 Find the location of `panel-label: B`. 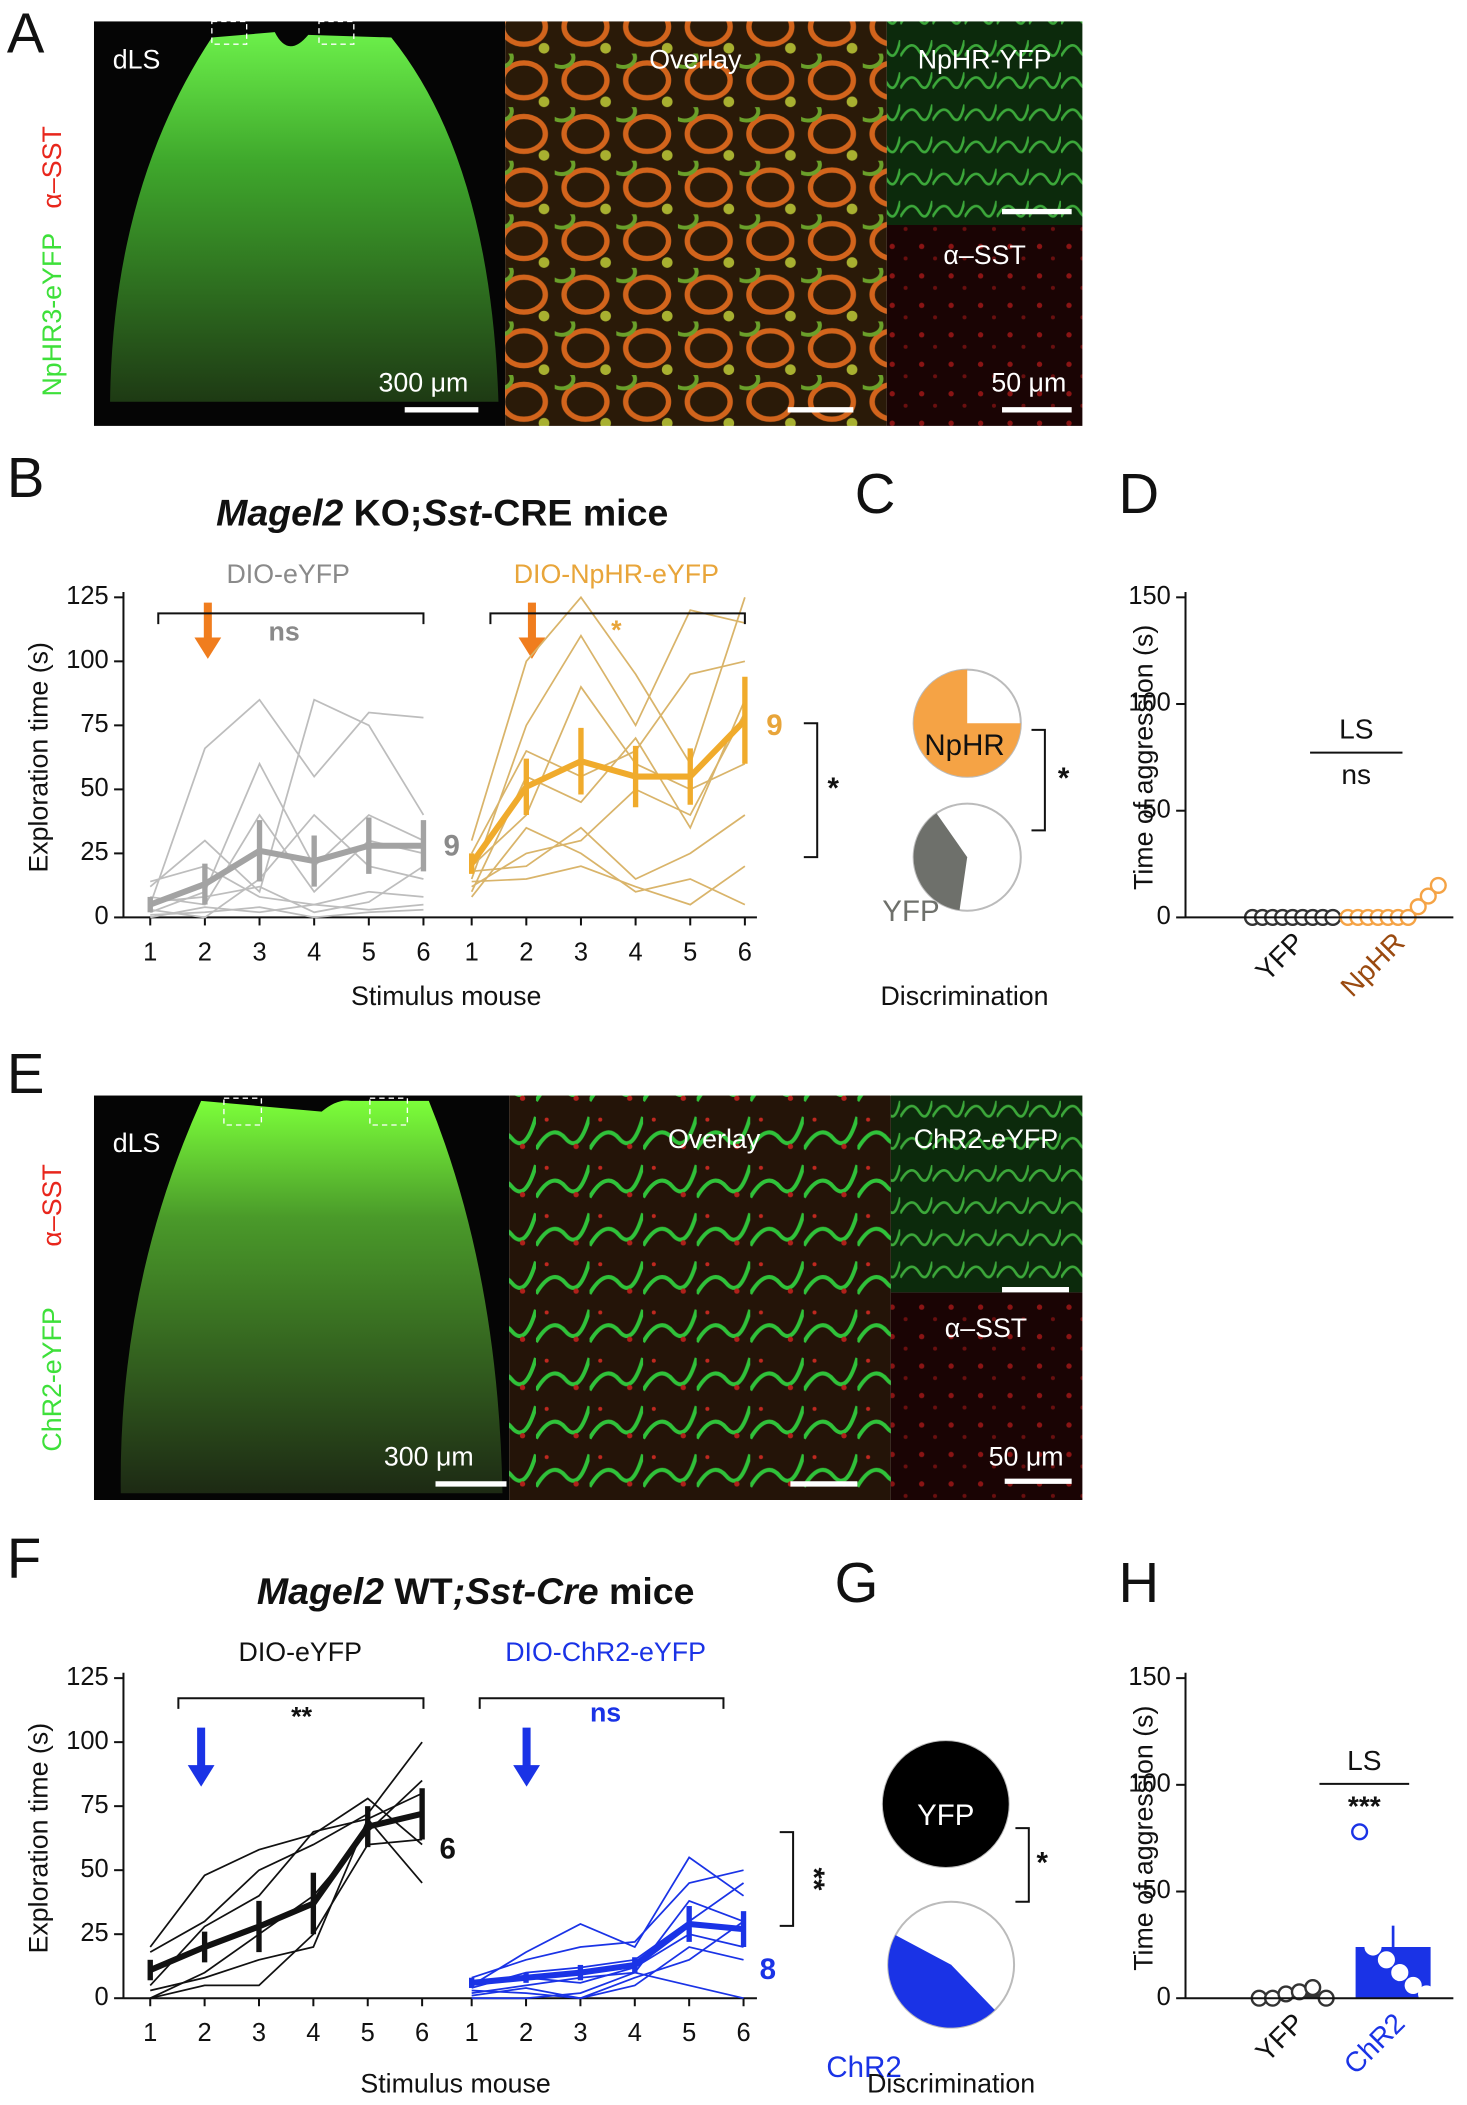

panel-label: B is located at coordinates (26, 477).